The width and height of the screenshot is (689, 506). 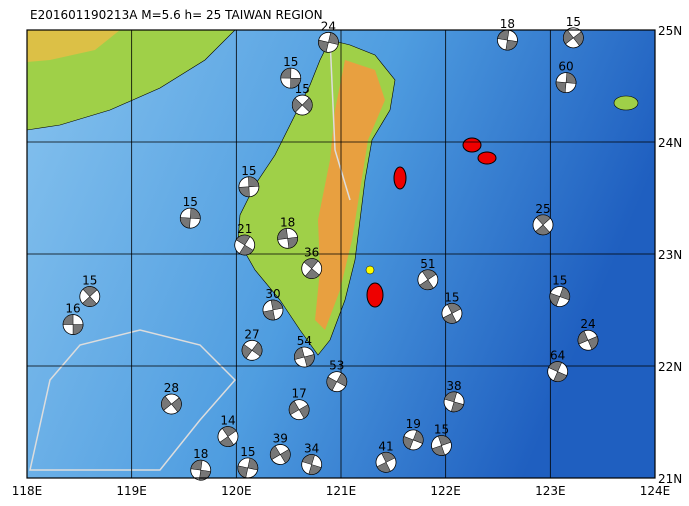 What do you see at coordinates (670, 255) in the screenshot?
I see `y-tick-label: 23N` at bounding box center [670, 255].